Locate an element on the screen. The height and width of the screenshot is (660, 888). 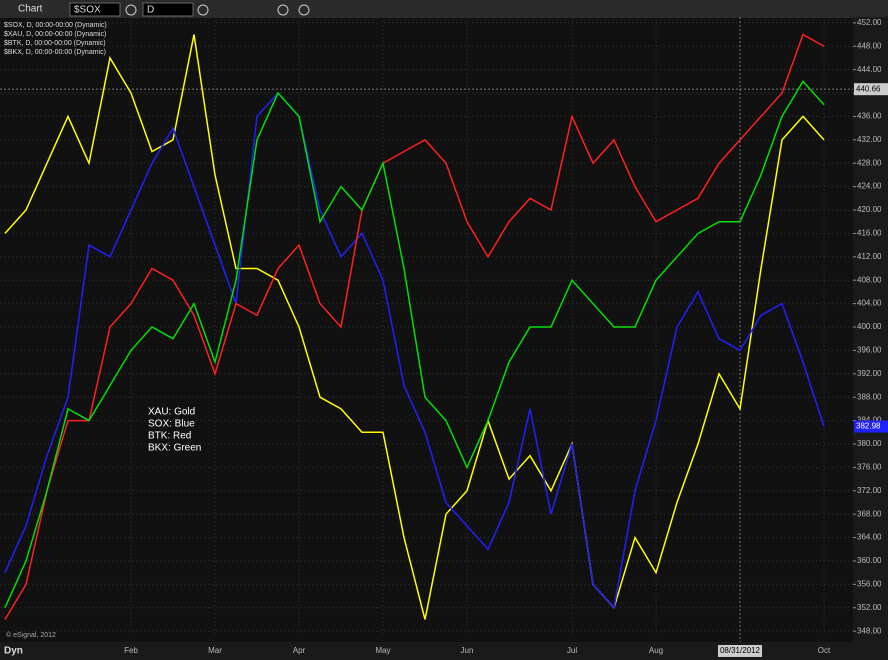
x-tick-label: Apr is located at coordinates (299, 650).